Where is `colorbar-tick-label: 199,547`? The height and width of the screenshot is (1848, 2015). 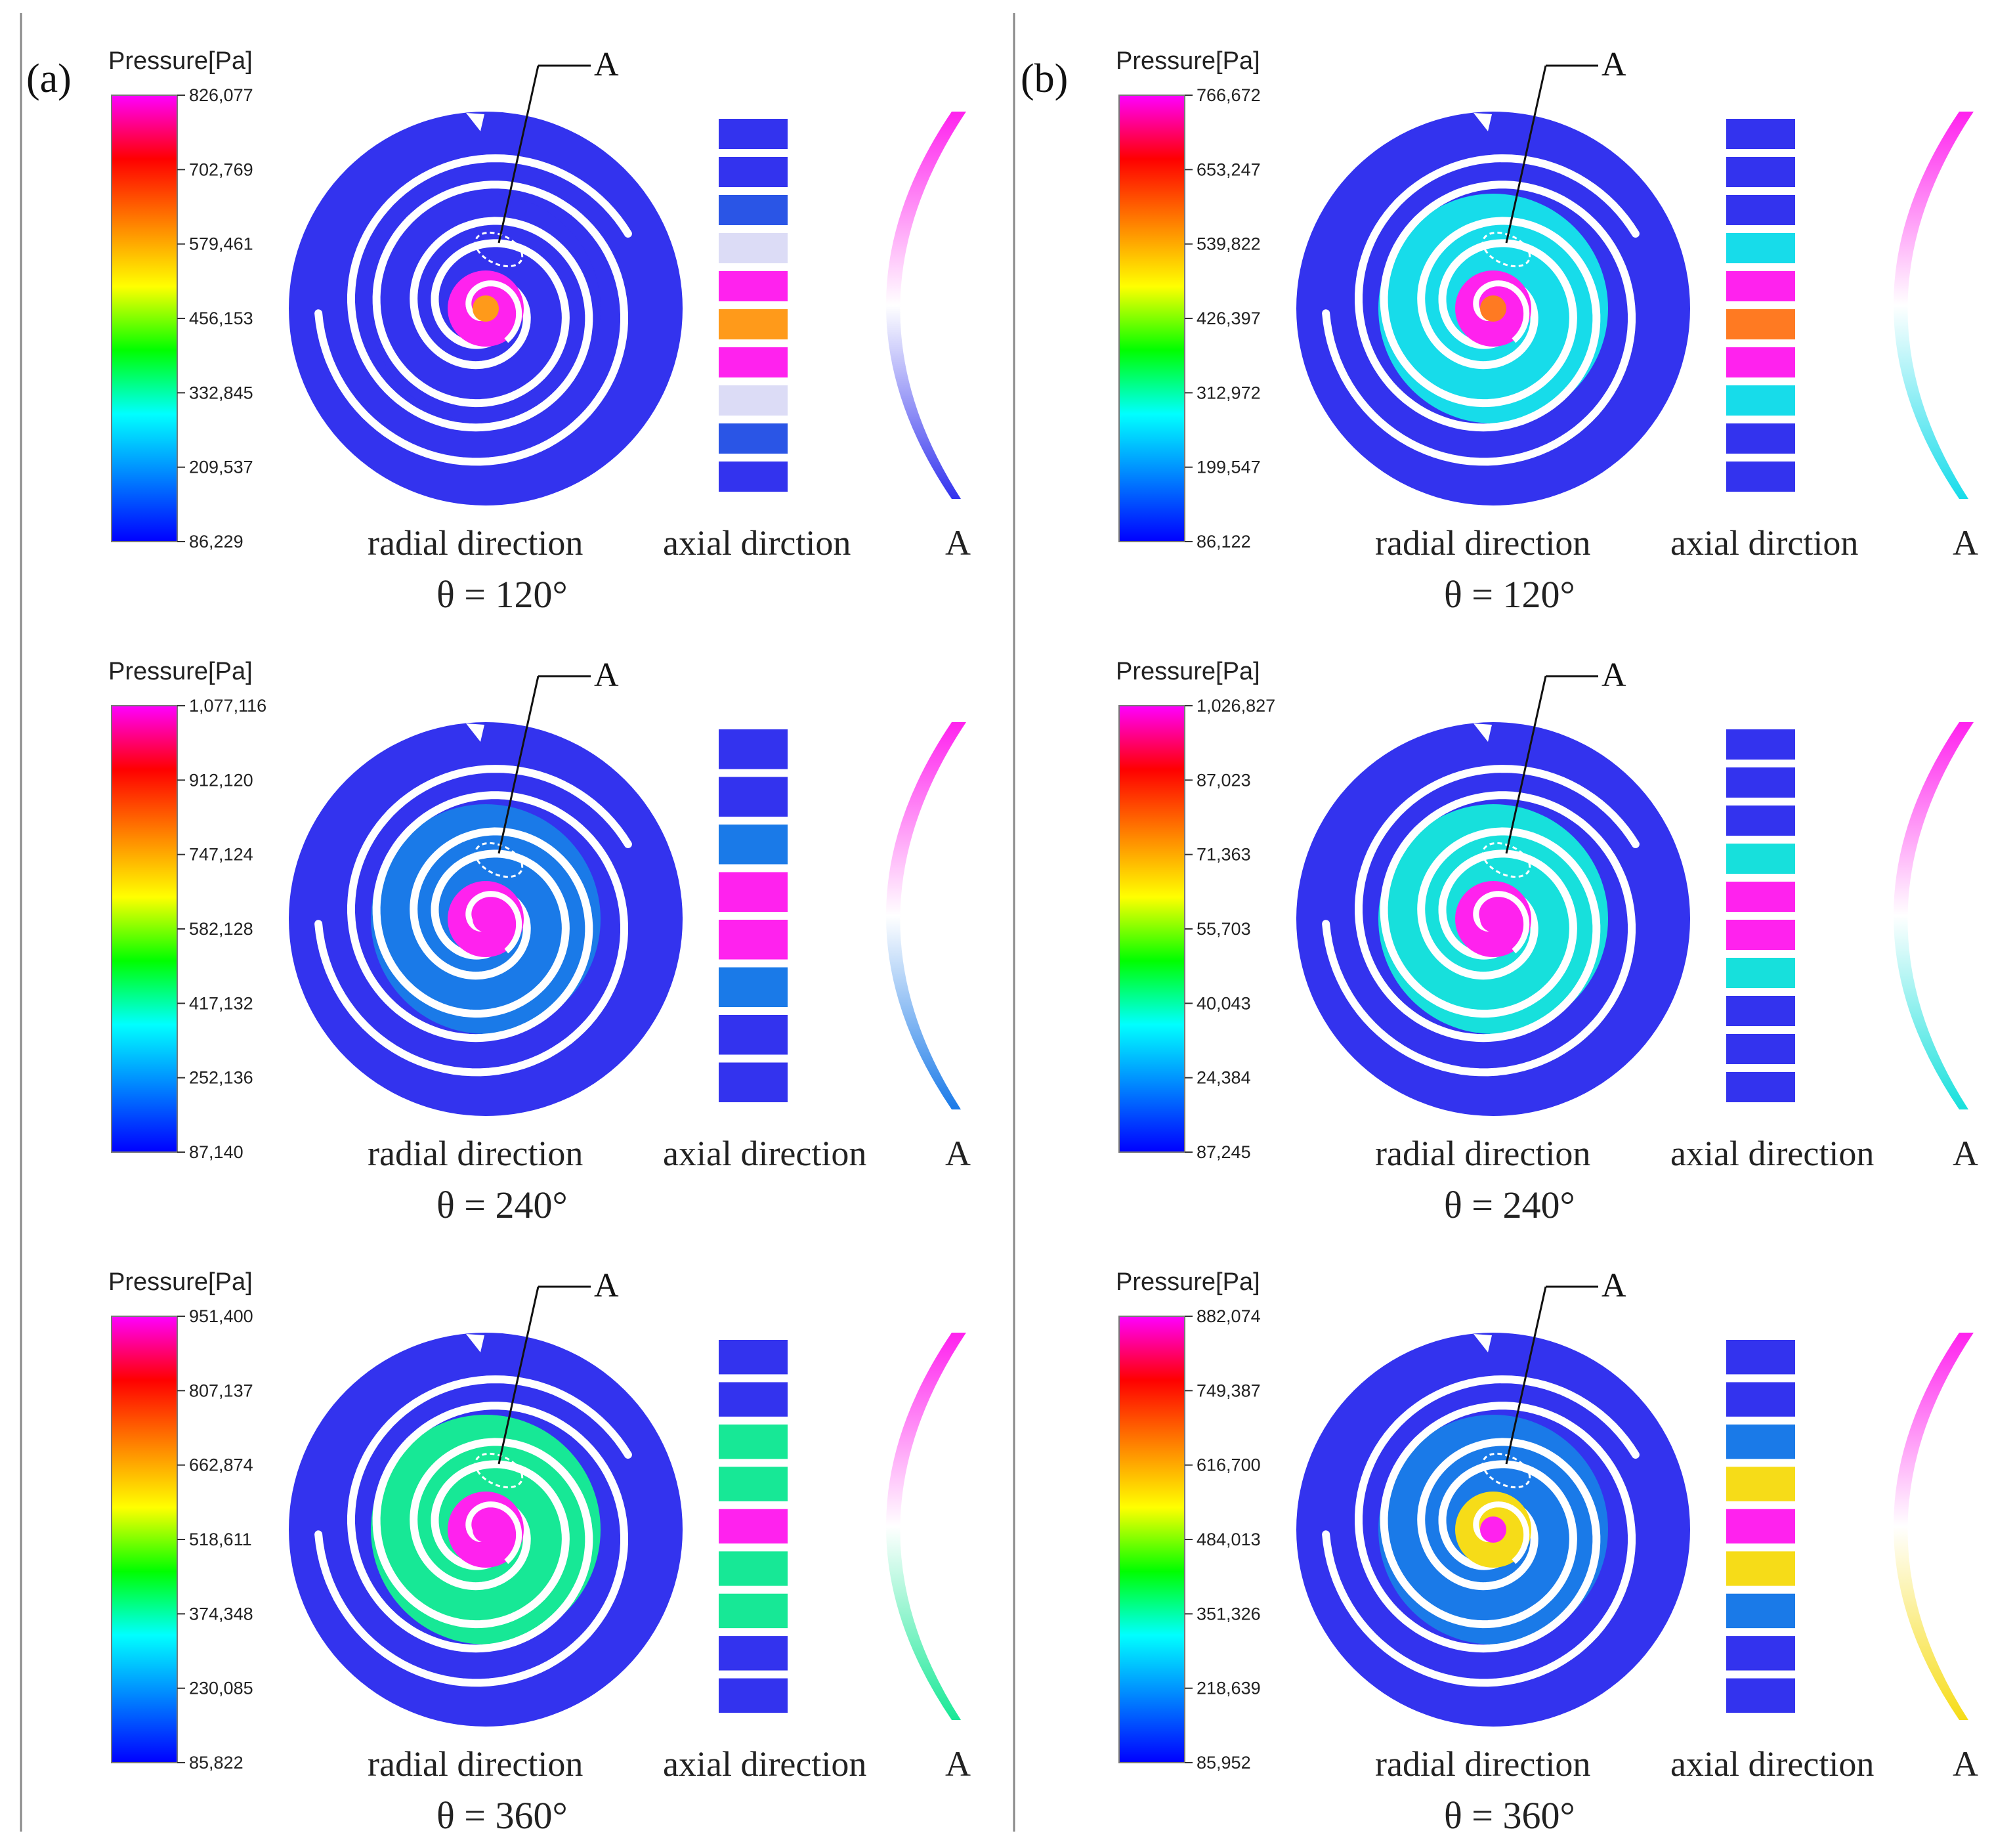
colorbar-tick-label: 199,547 is located at coordinates (1229, 468).